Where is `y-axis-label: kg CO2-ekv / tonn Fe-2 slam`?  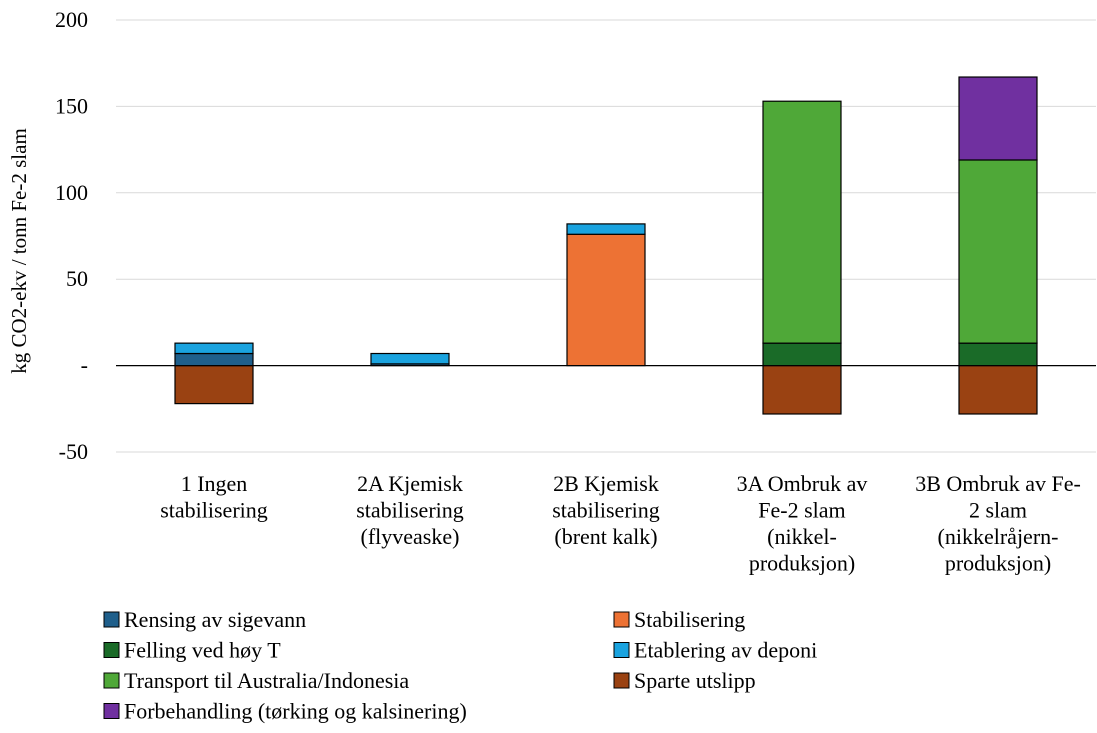
y-axis-label: kg CO2-ekv / tonn Fe-2 slam is located at coordinates (19, 251).